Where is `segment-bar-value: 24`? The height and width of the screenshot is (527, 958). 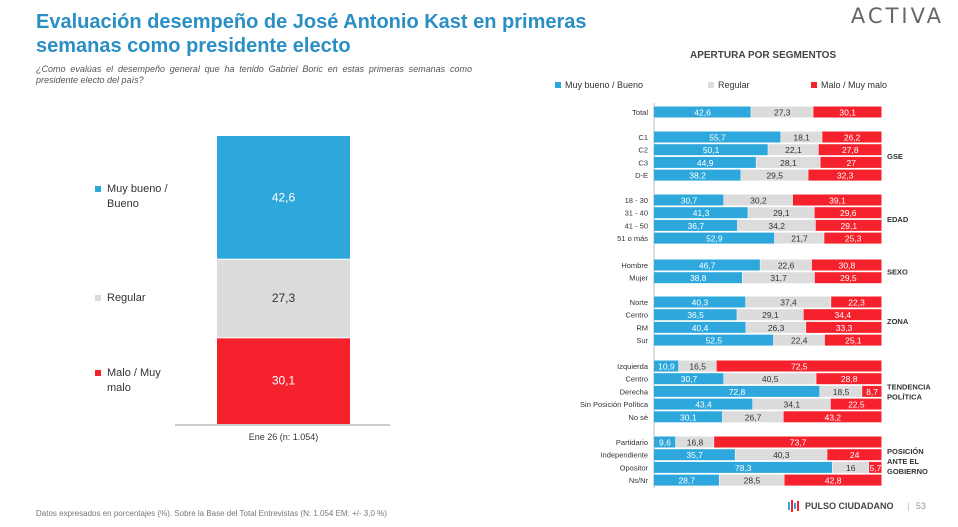
segment-bar-value: 24 is located at coordinates (855, 455).